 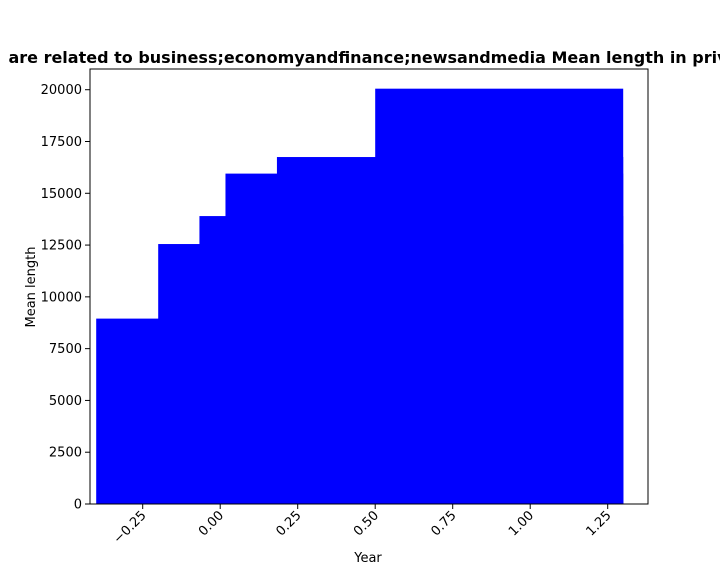 I want to click on x-axis: −0.25 0.00 0.25 0.50 0.75 1.00 1.25, so click(x=363, y=525).